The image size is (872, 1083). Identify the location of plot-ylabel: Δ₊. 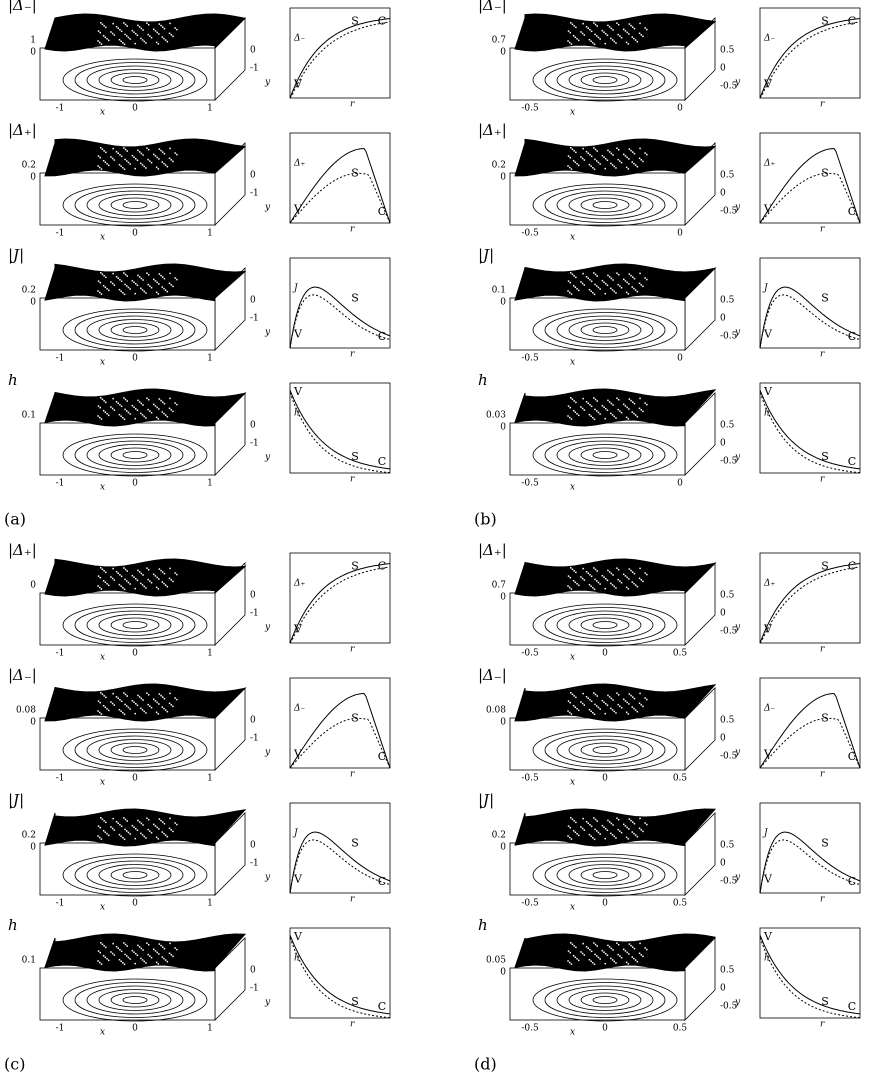
(769, 164).